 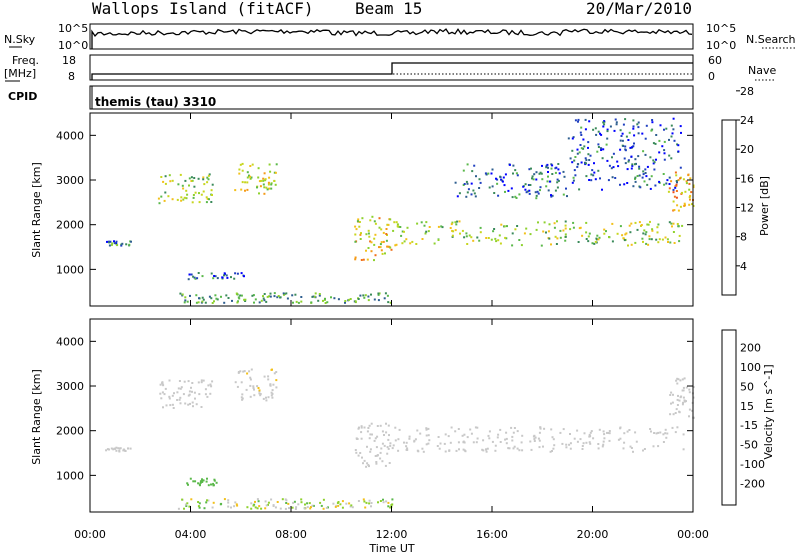 I want to click on y-tick-label: 4000, so click(x=70, y=135).